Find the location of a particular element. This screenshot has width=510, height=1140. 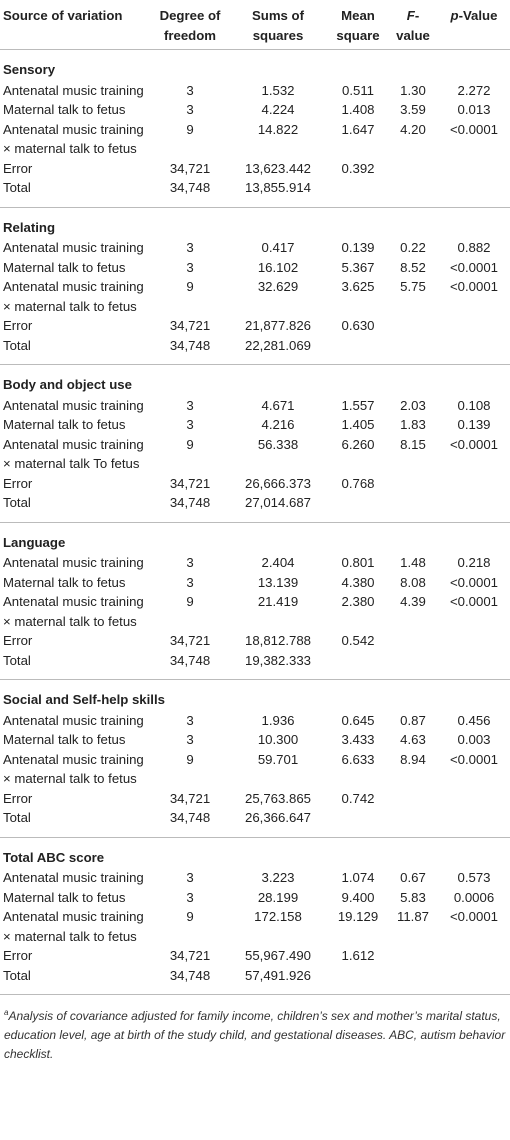

cell: 55,967.490 is located at coordinates (277, 955).